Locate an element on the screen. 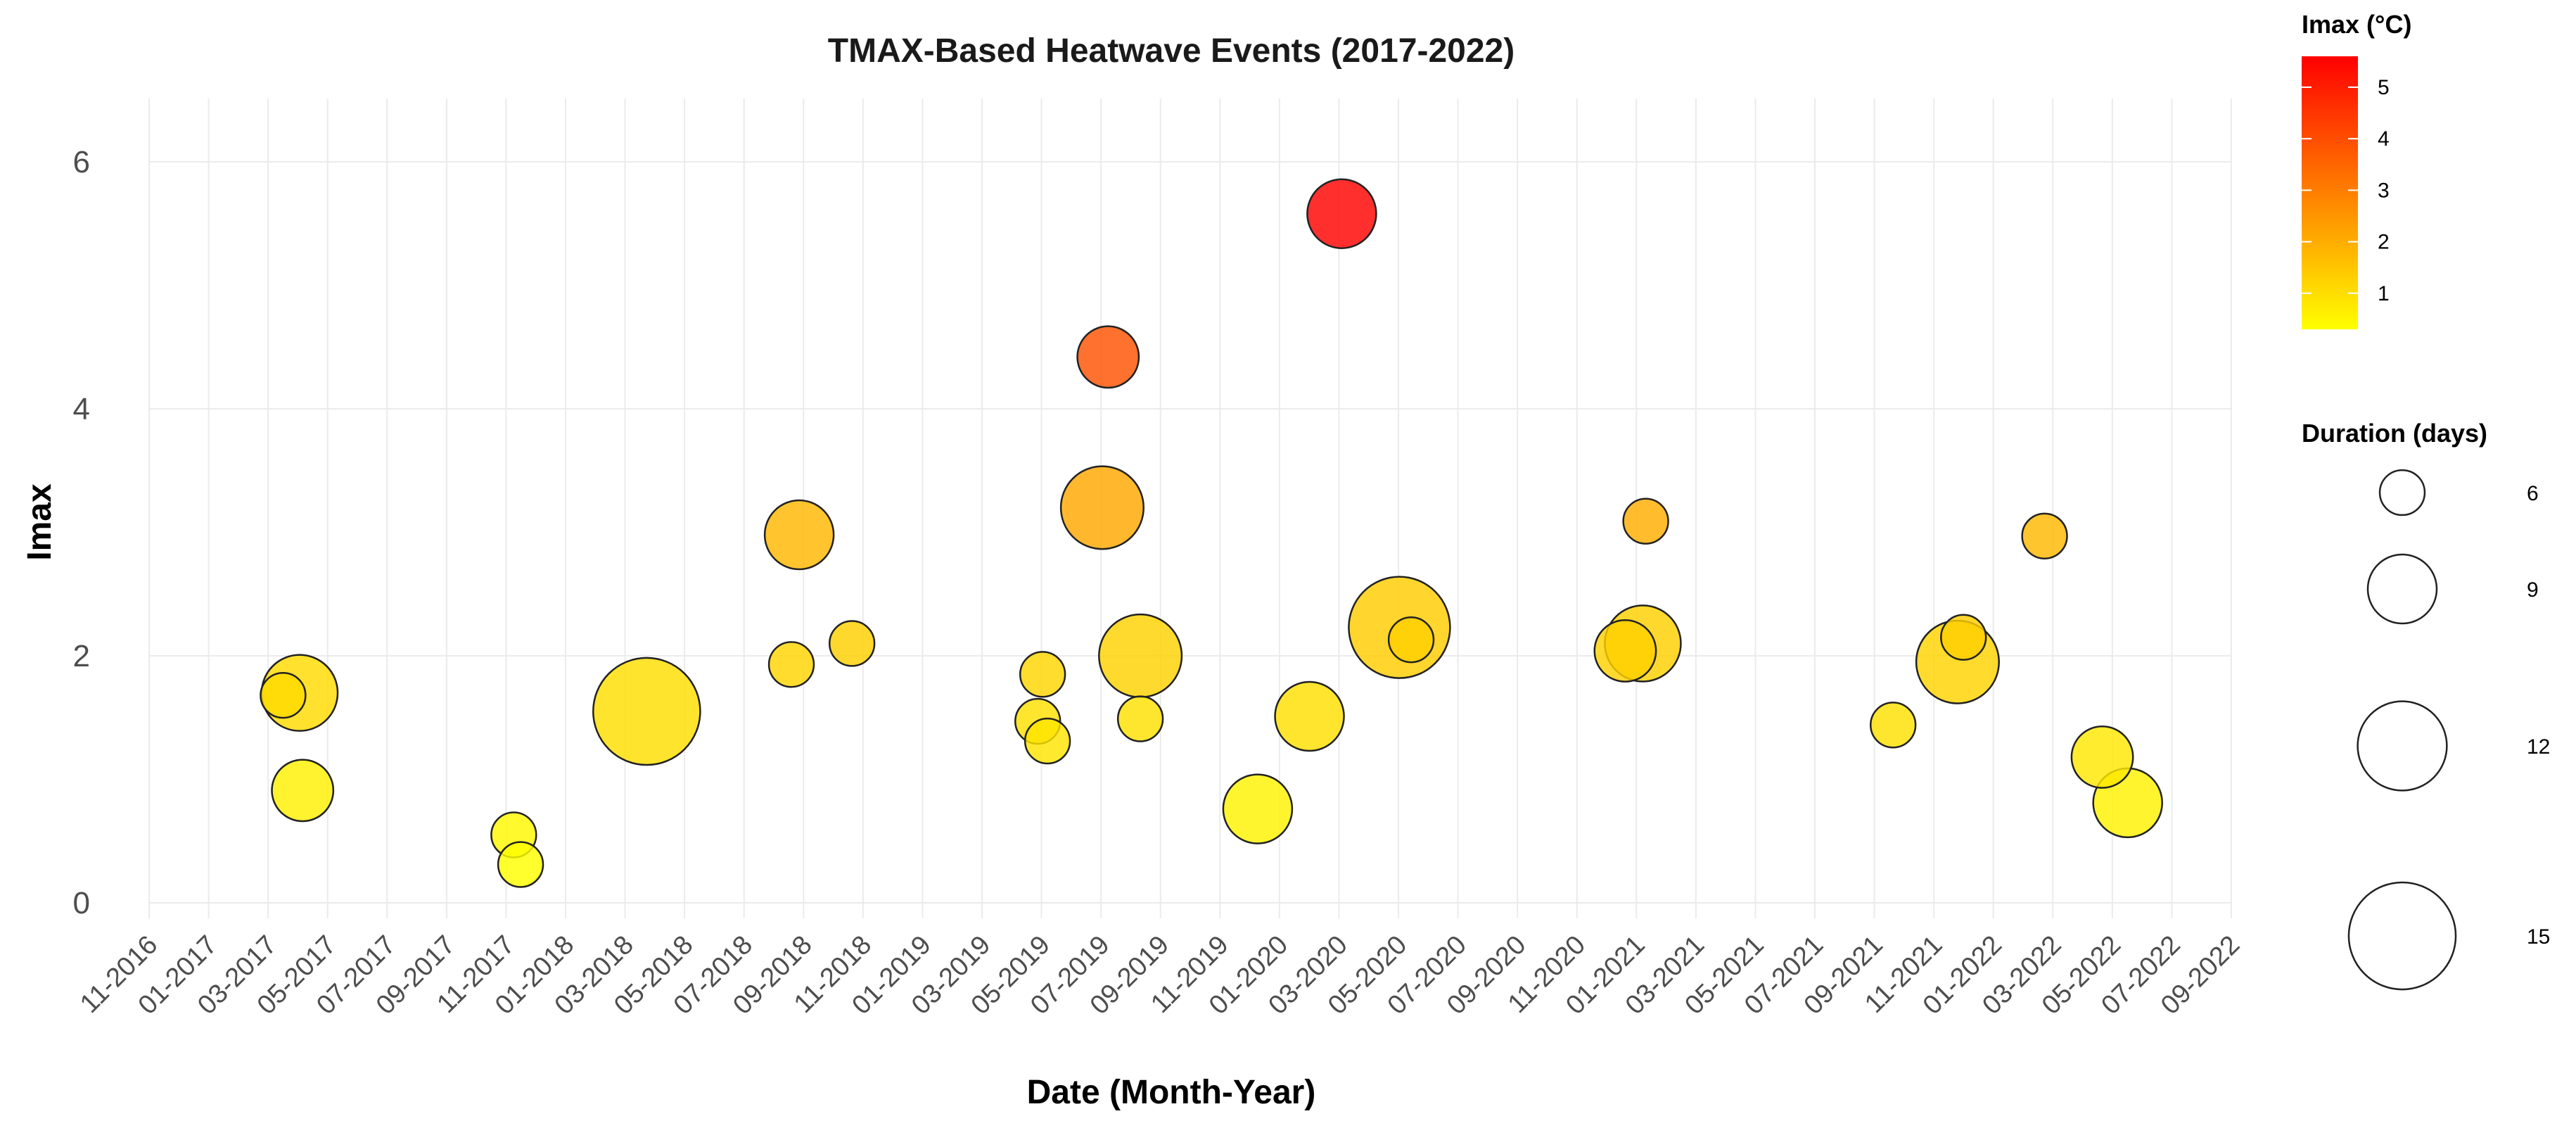 The image size is (2576, 1128). size-legend-keys: 6 9 12 15 is located at coordinates (2448, 730).